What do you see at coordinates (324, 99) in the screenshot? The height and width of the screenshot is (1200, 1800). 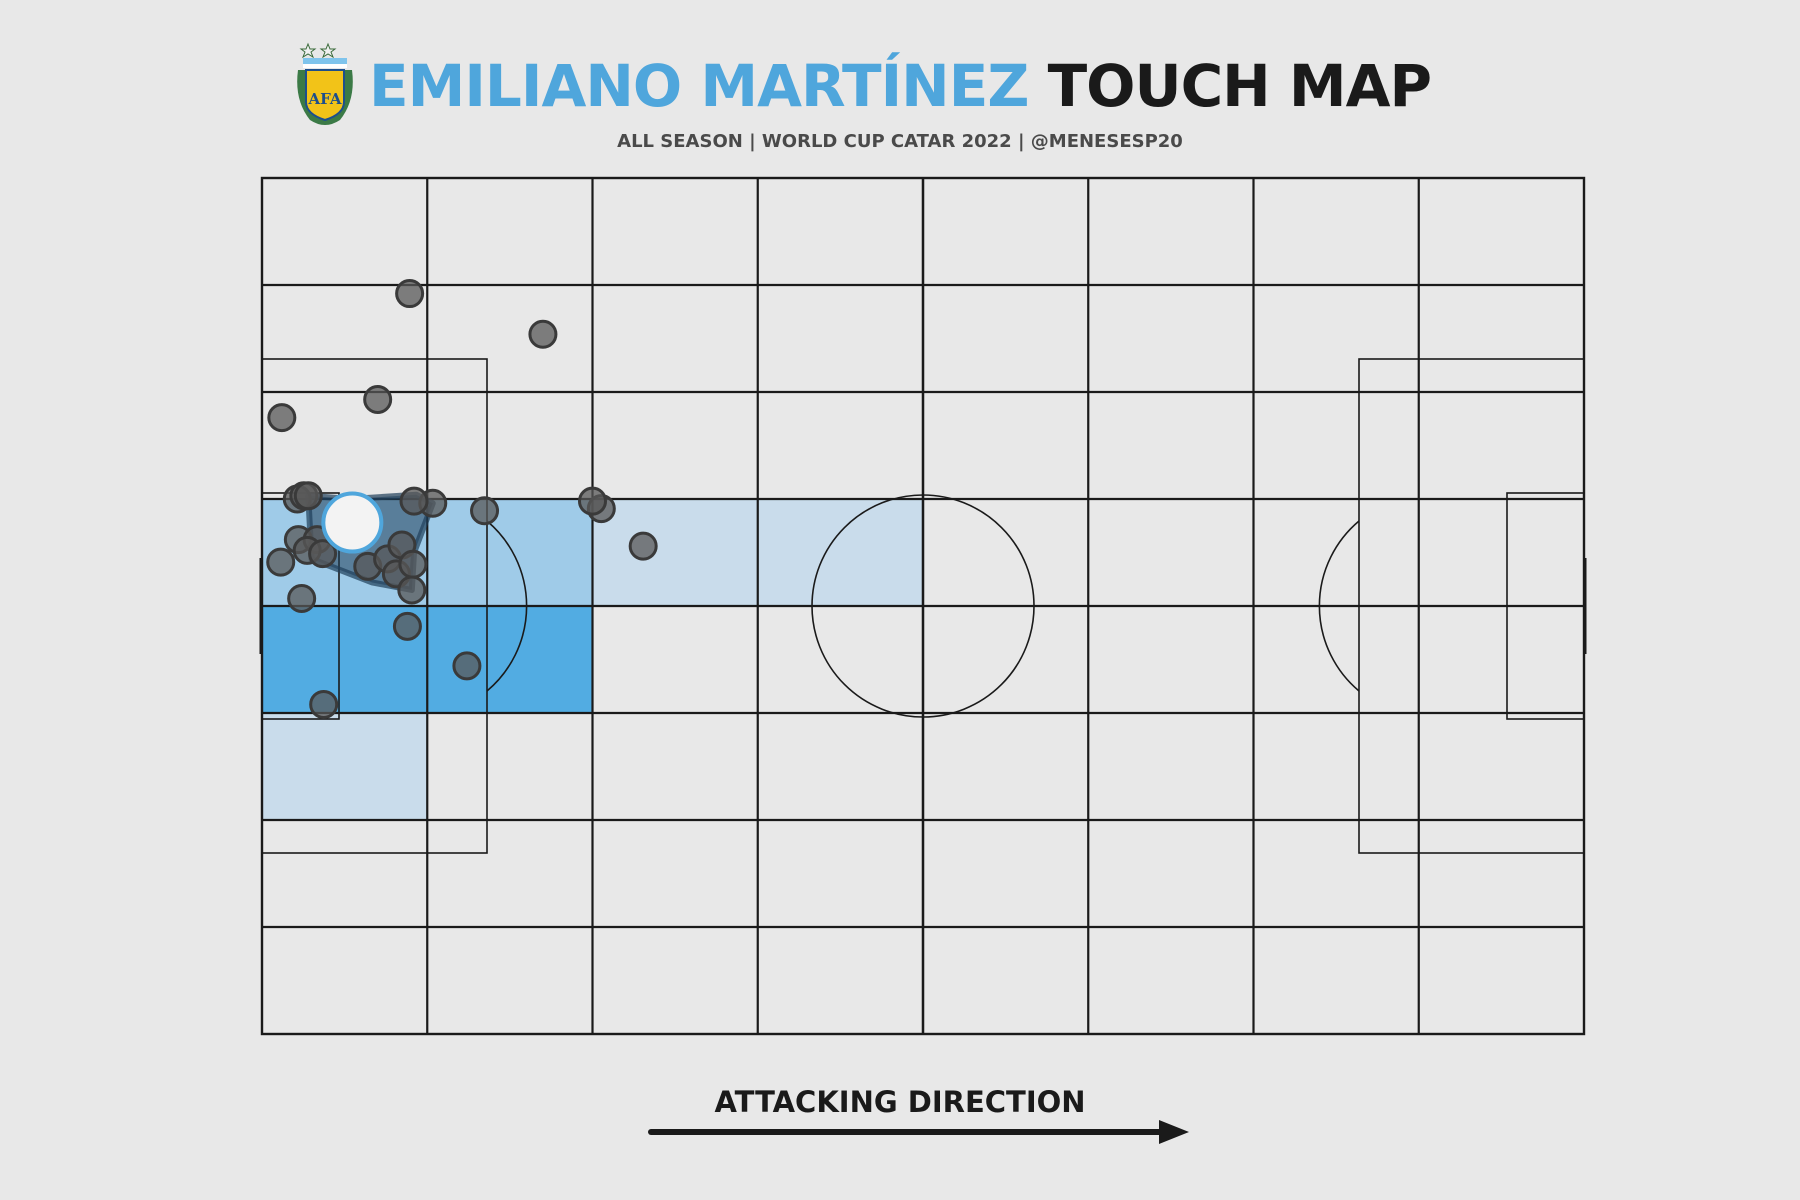 I see `crest-text: AFA` at bounding box center [324, 99].